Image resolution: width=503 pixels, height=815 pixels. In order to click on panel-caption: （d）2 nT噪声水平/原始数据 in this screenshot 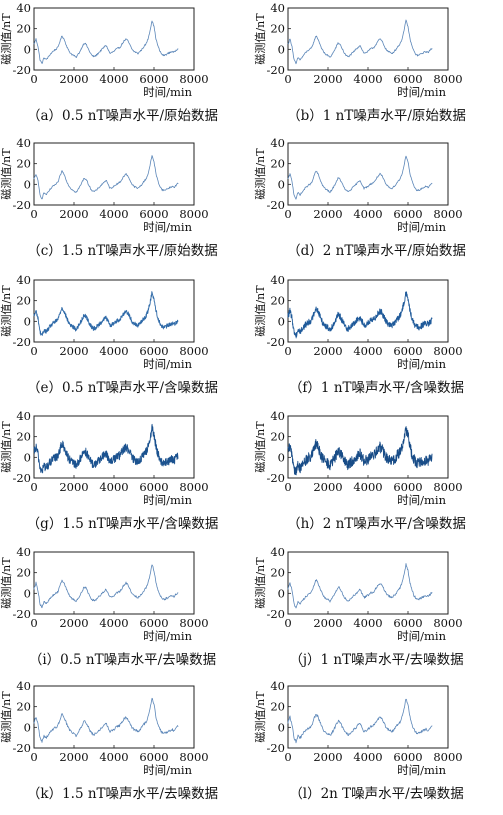, I will do `click(376, 251)`.